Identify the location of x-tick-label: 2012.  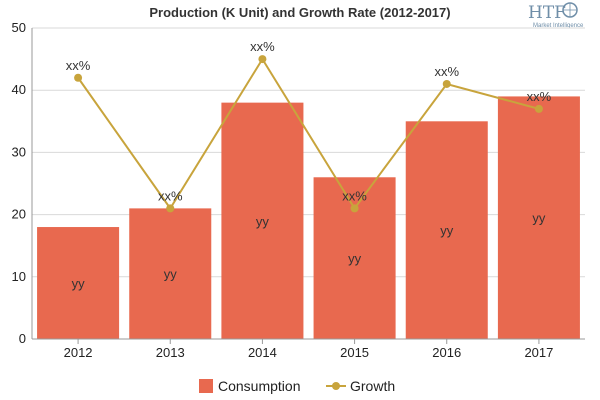
(78, 352).